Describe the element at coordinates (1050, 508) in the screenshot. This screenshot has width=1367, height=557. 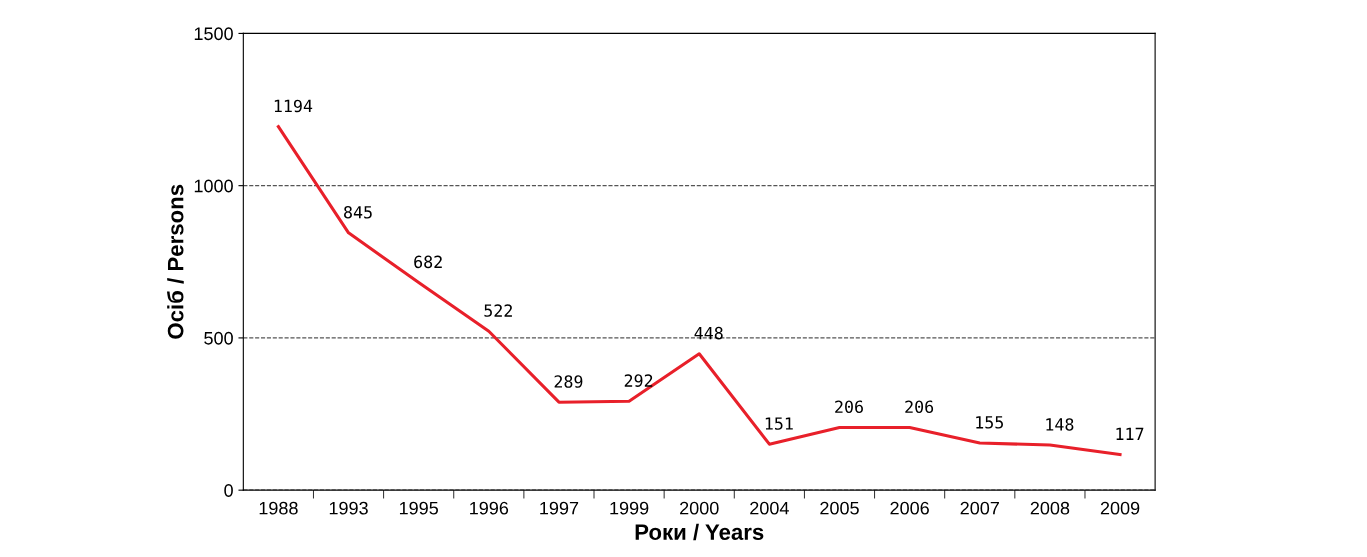
I see `x-tick-label: 2008` at that location.